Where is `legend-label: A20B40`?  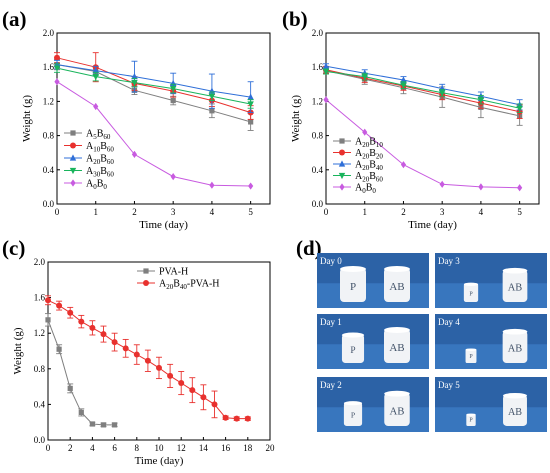
legend-label: A20B40 is located at coordinates (369, 166).